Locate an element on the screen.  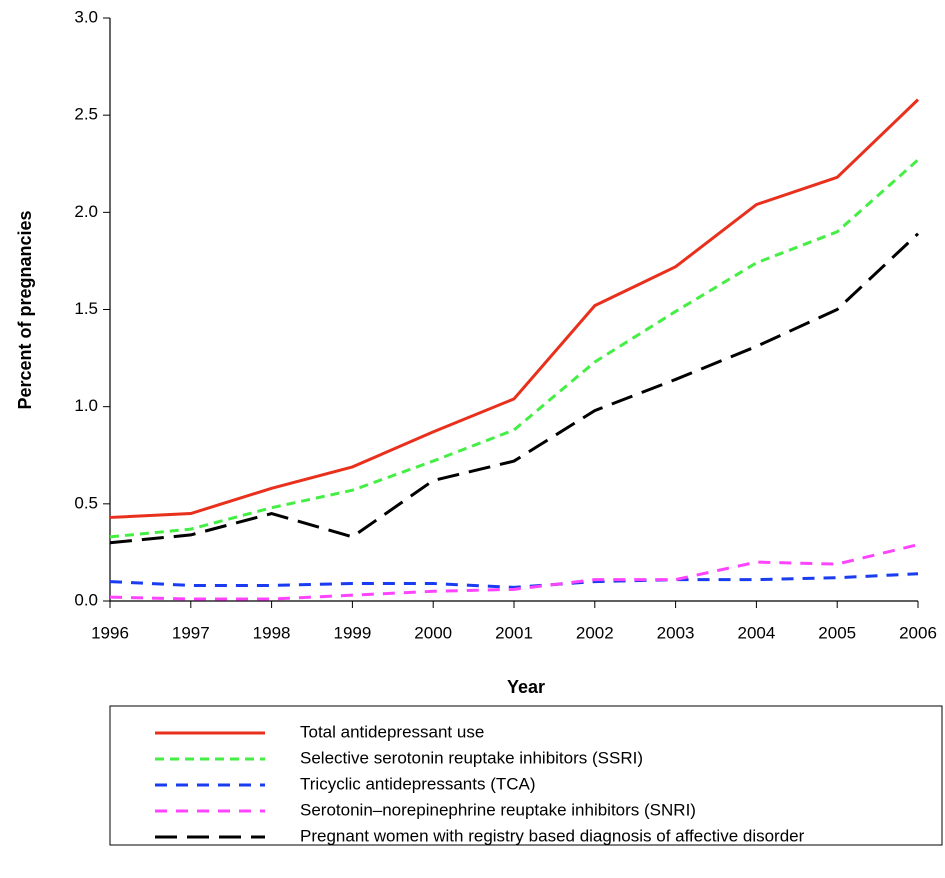
y-tick-label: 0.0 is located at coordinates (86, 599).